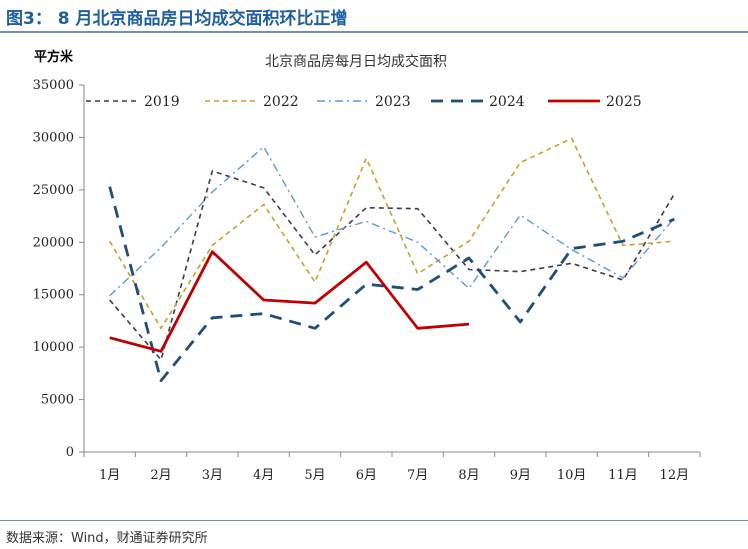  I want to click on legend-label-2024: 2024, so click(507, 102).